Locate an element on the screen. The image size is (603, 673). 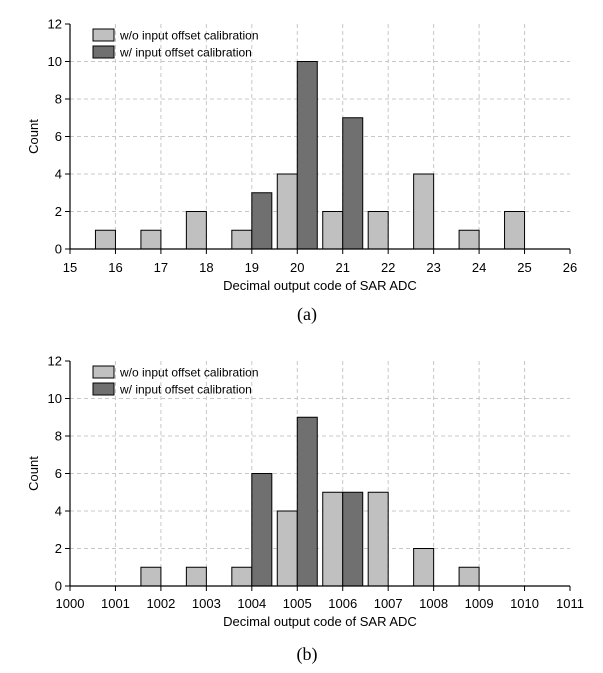
x-tick-label: 1003 is located at coordinates (206, 603).